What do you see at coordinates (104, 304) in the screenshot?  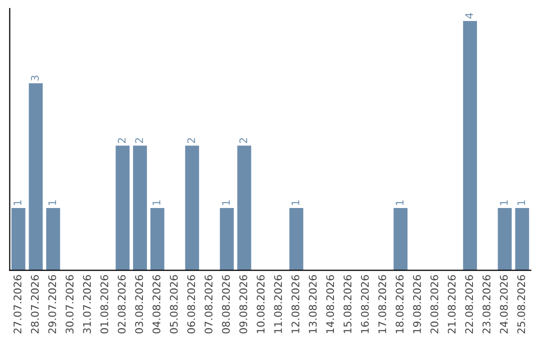 I see `x-tick-label: 01.08.2026` at bounding box center [104, 304].